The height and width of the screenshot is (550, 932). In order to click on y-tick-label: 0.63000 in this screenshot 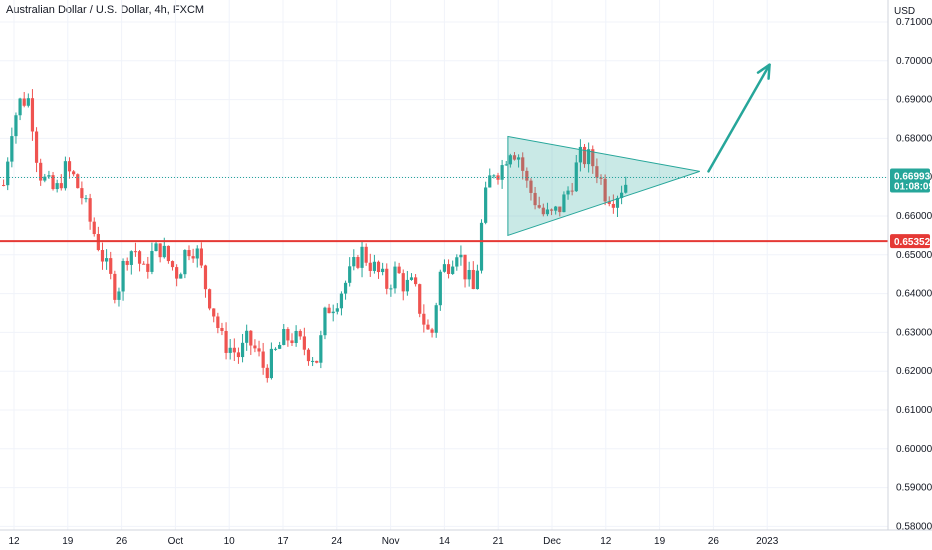, I will do `click(914, 332)`.